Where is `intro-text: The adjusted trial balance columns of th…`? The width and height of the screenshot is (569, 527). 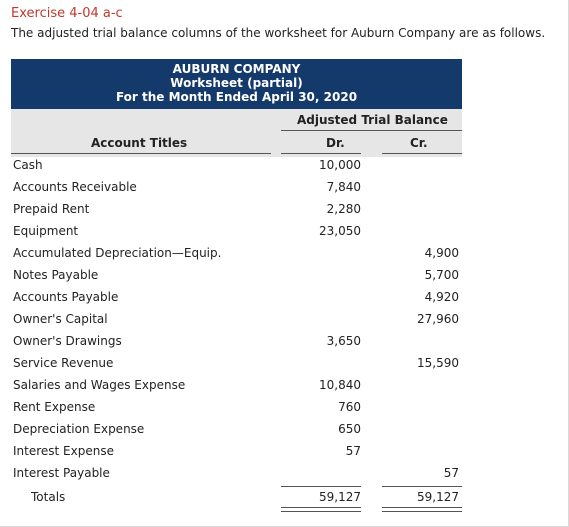 intro-text: The adjusted trial balance columns of th… is located at coordinates (278, 33).